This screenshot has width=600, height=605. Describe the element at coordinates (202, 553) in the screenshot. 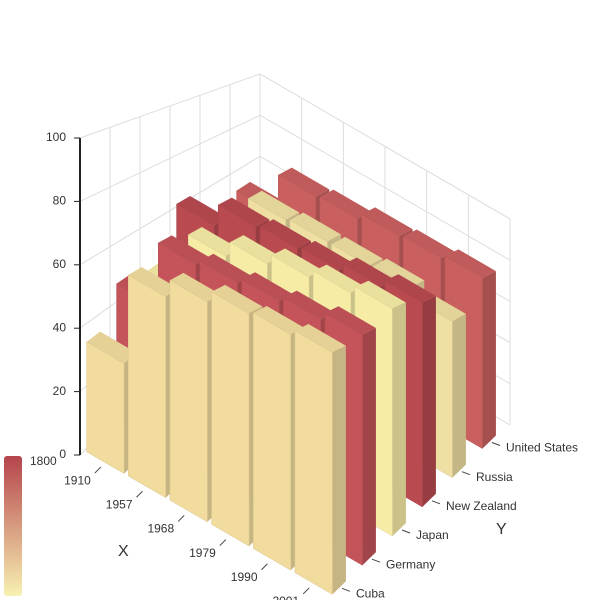

I see `x-tick-label: 1979` at that location.